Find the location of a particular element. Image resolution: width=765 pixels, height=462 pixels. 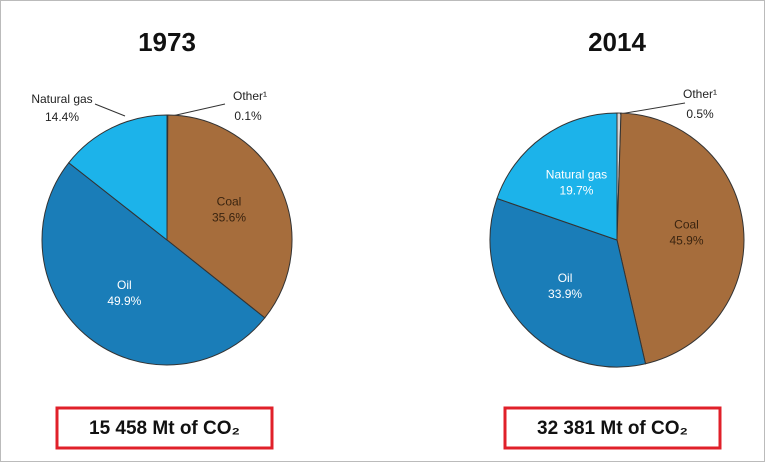

slice-value: 35.6% is located at coordinates (229, 218).